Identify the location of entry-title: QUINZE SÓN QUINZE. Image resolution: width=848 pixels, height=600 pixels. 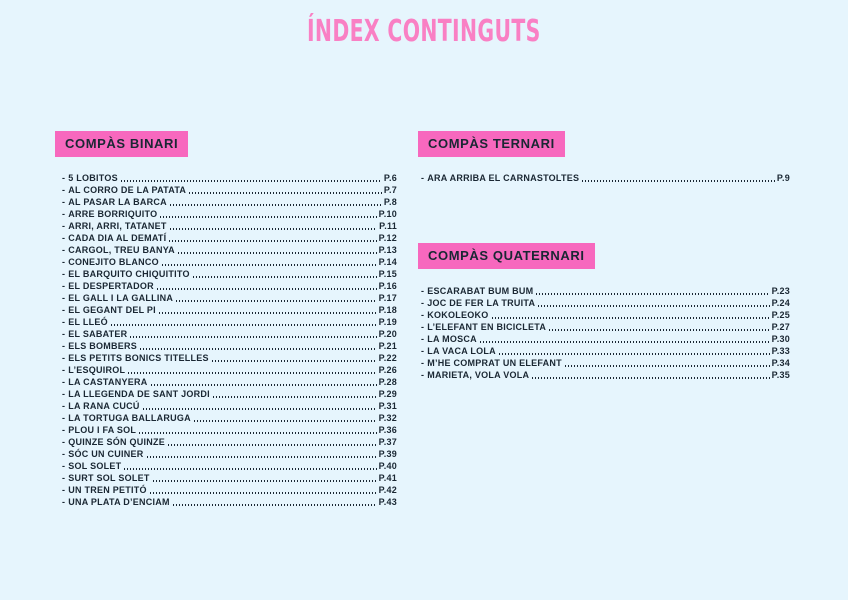
(117, 442).